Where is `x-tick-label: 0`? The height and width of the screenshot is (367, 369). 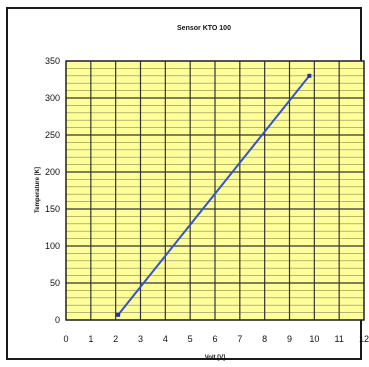 x-tick-label: 0 is located at coordinates (65, 339).